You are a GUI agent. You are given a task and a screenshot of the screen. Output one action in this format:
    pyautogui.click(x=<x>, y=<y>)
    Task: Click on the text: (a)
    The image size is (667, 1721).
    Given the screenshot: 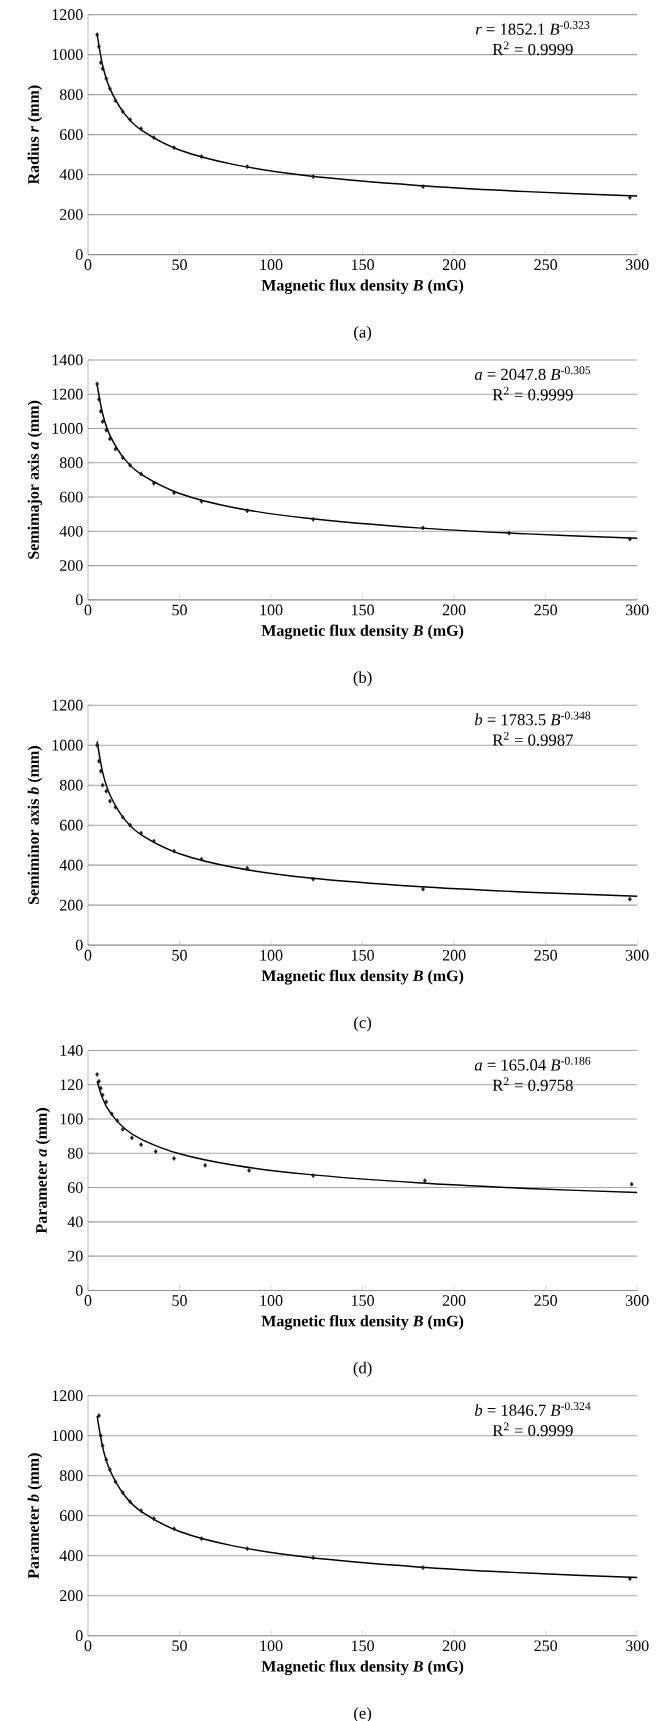 What is the action you would take?
    pyautogui.click(x=363, y=333)
    